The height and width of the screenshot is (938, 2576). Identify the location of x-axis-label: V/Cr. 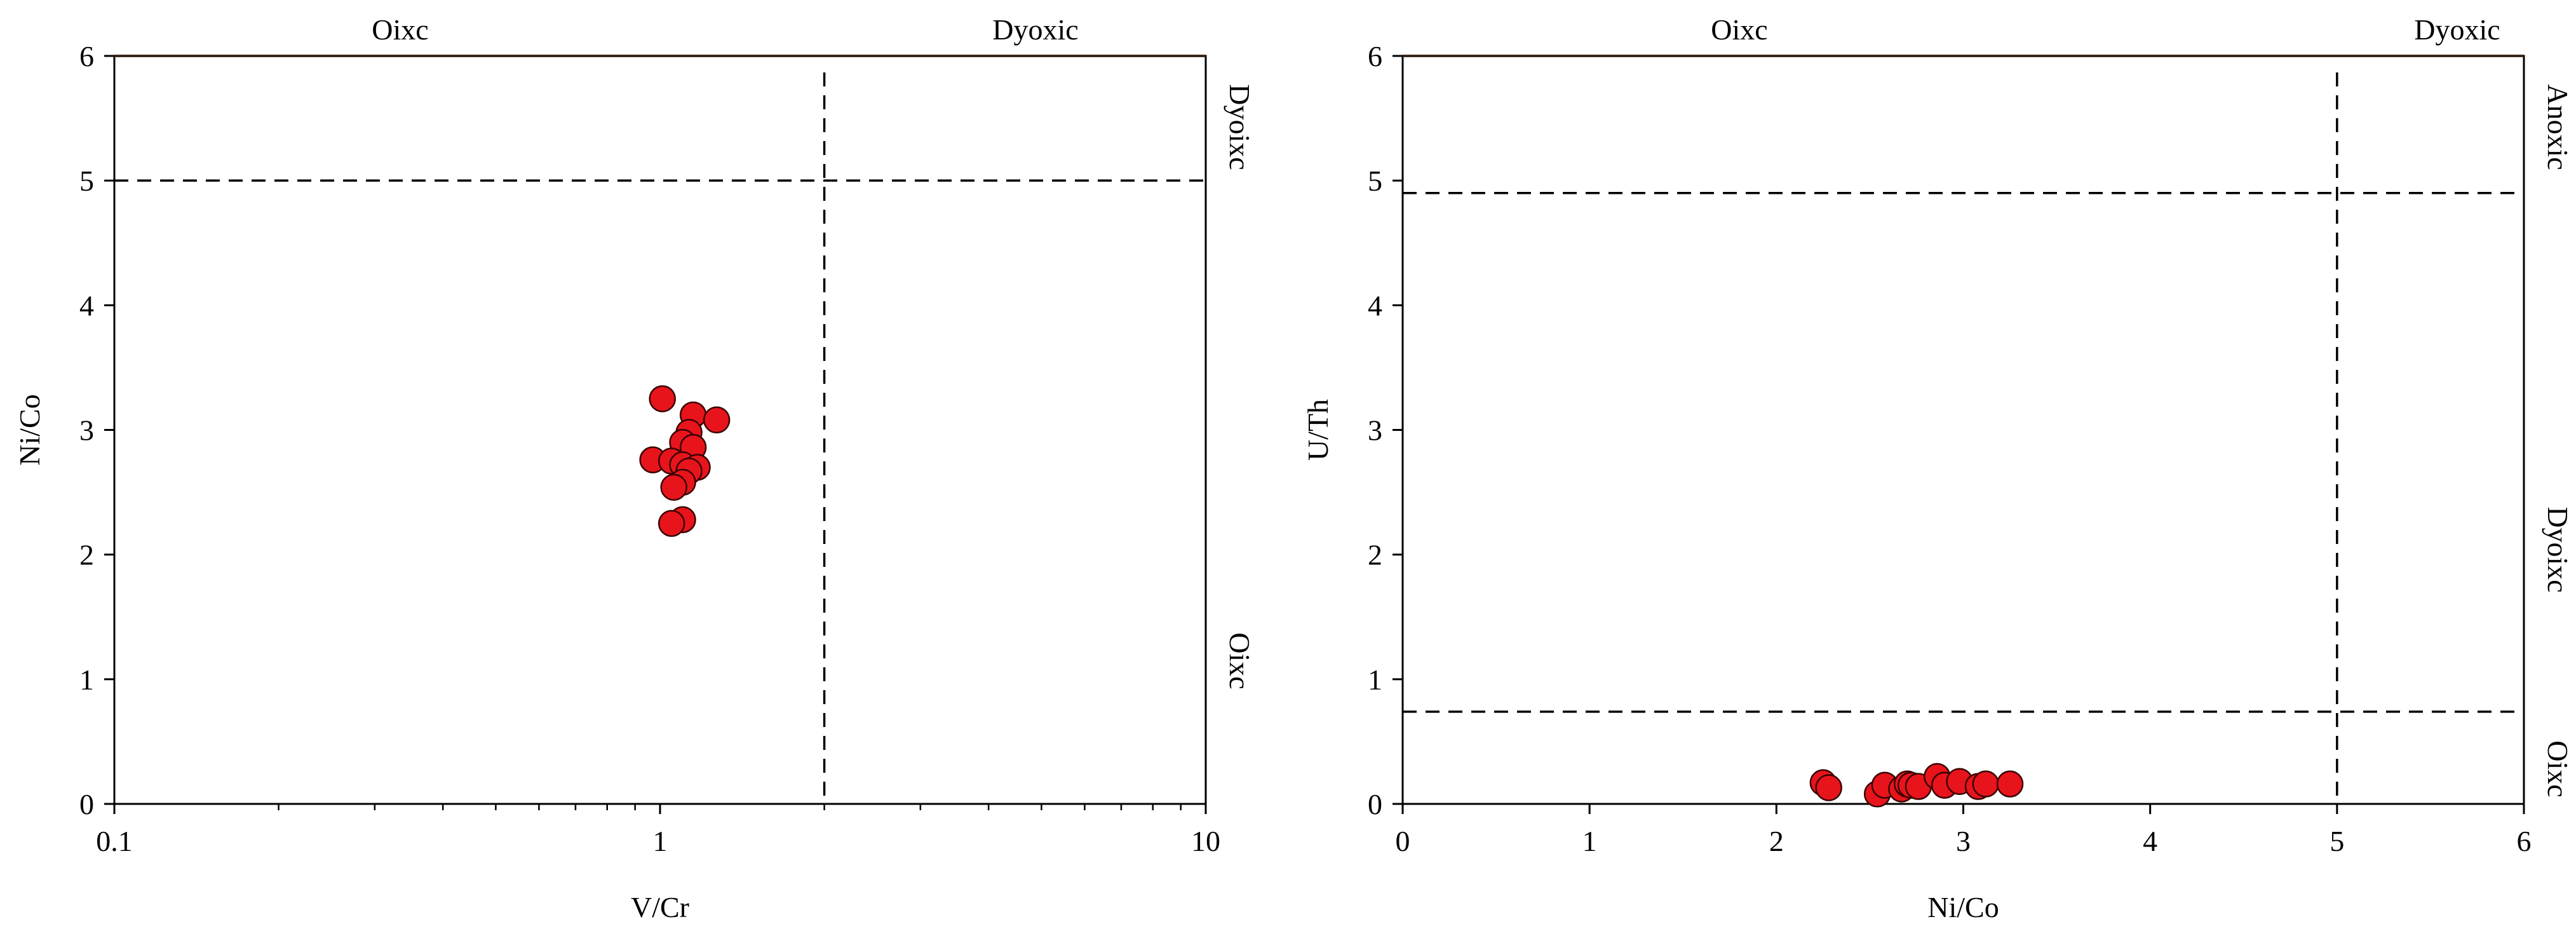
(660, 907).